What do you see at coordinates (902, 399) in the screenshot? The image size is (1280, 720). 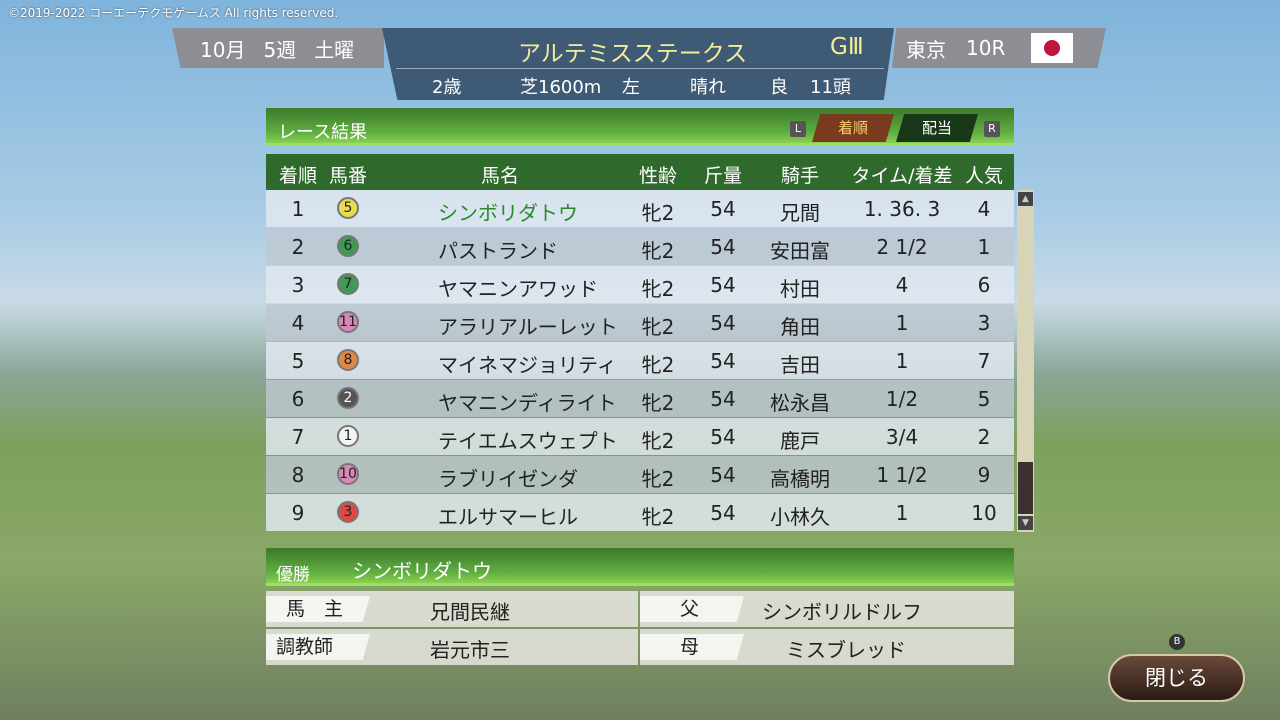 I see `cell-time: 1/2` at bounding box center [902, 399].